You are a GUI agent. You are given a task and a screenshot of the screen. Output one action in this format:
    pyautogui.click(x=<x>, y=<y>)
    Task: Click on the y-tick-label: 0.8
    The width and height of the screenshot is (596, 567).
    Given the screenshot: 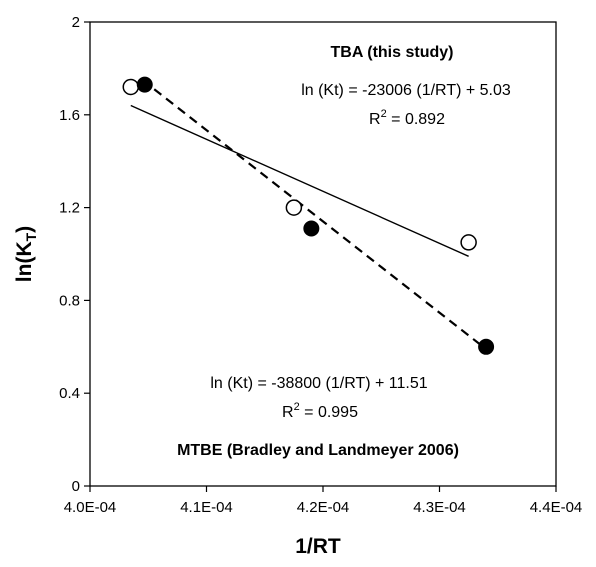 What is the action you would take?
    pyautogui.click(x=69, y=300)
    